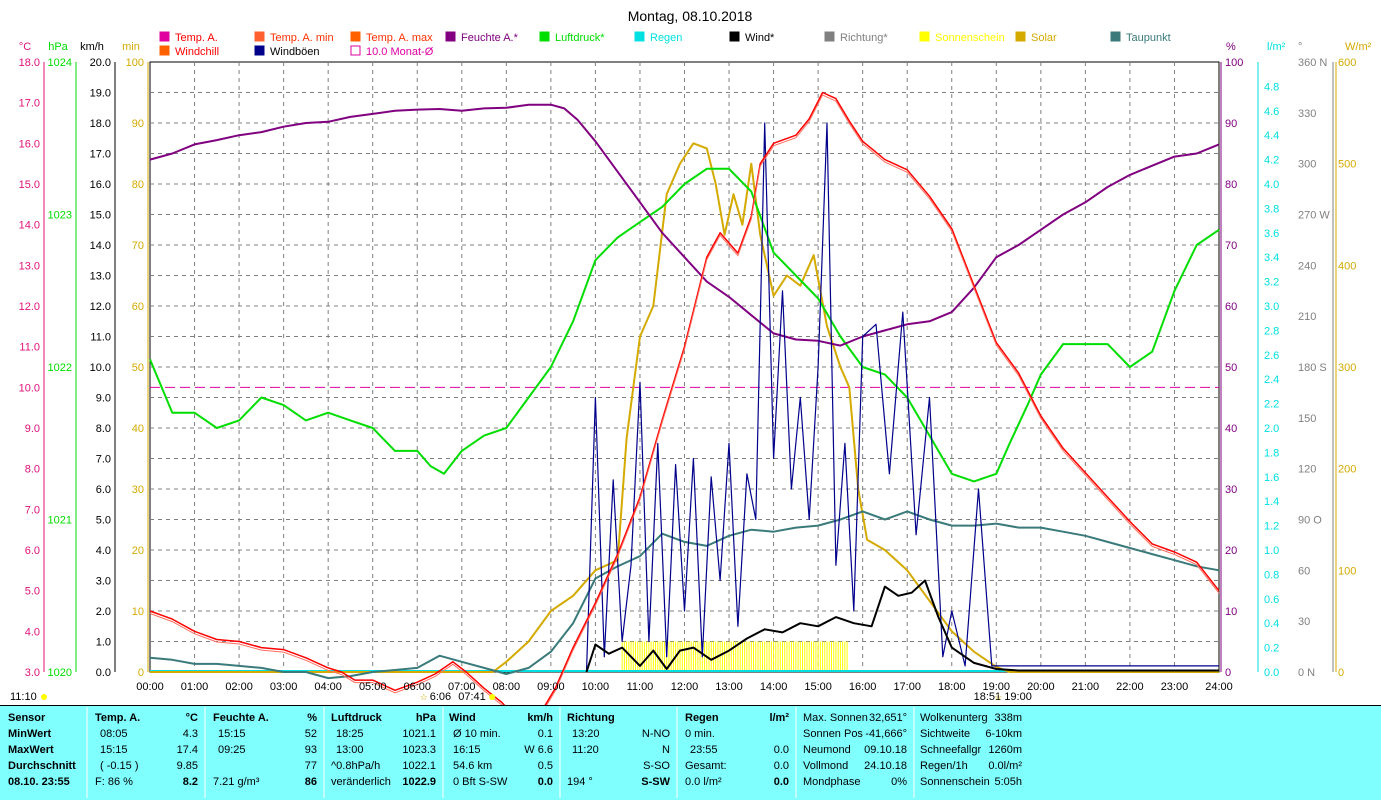 The image size is (1381, 800). Describe the element at coordinates (1271, 429) in the screenshot. I see `rain-tick-label: 2.0` at that location.